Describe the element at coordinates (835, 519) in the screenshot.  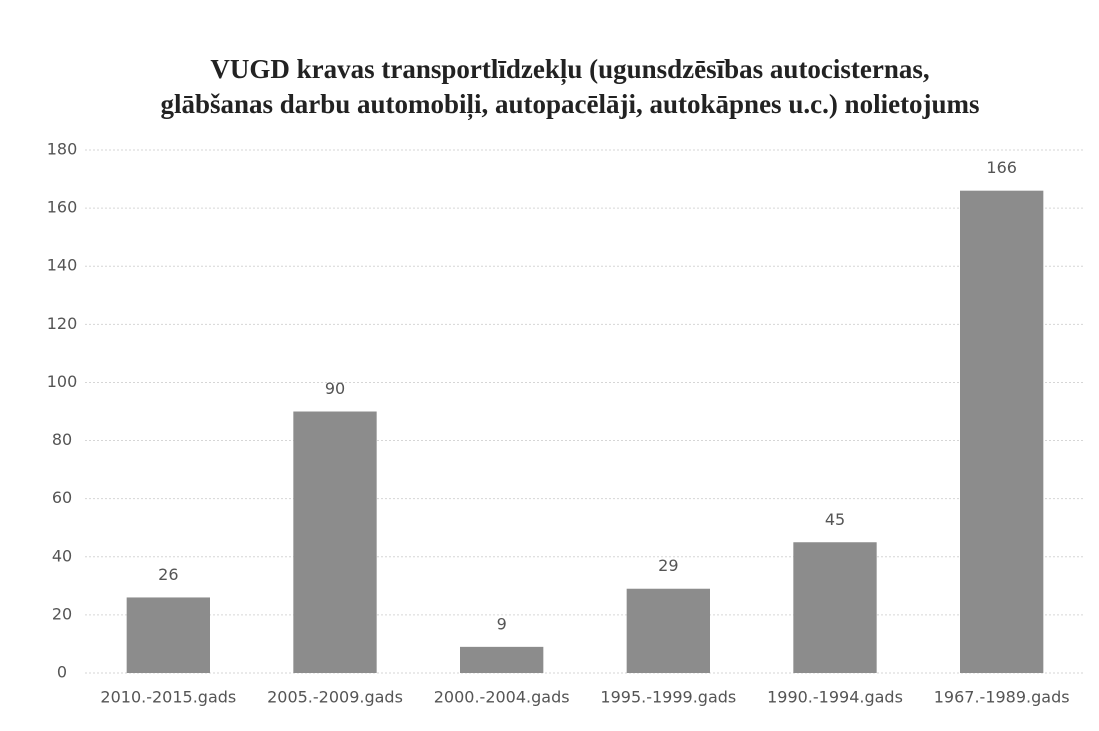
I see `data-label: 45` at that location.